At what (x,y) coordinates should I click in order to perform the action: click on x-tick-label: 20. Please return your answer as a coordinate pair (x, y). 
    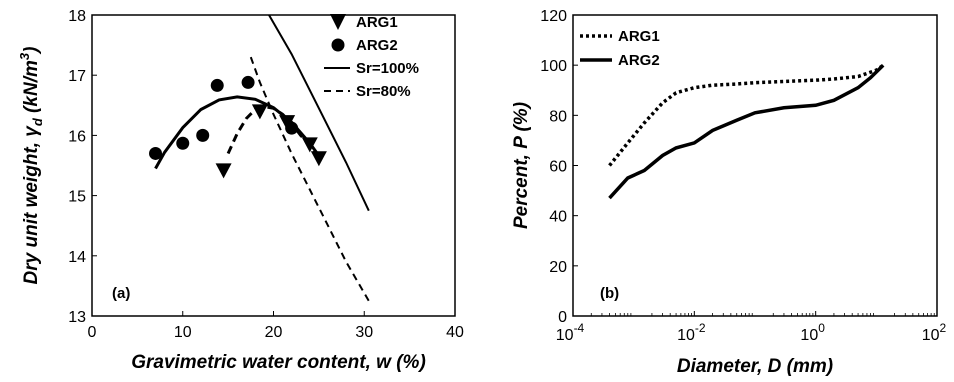
    Looking at the image, I should click on (274, 332).